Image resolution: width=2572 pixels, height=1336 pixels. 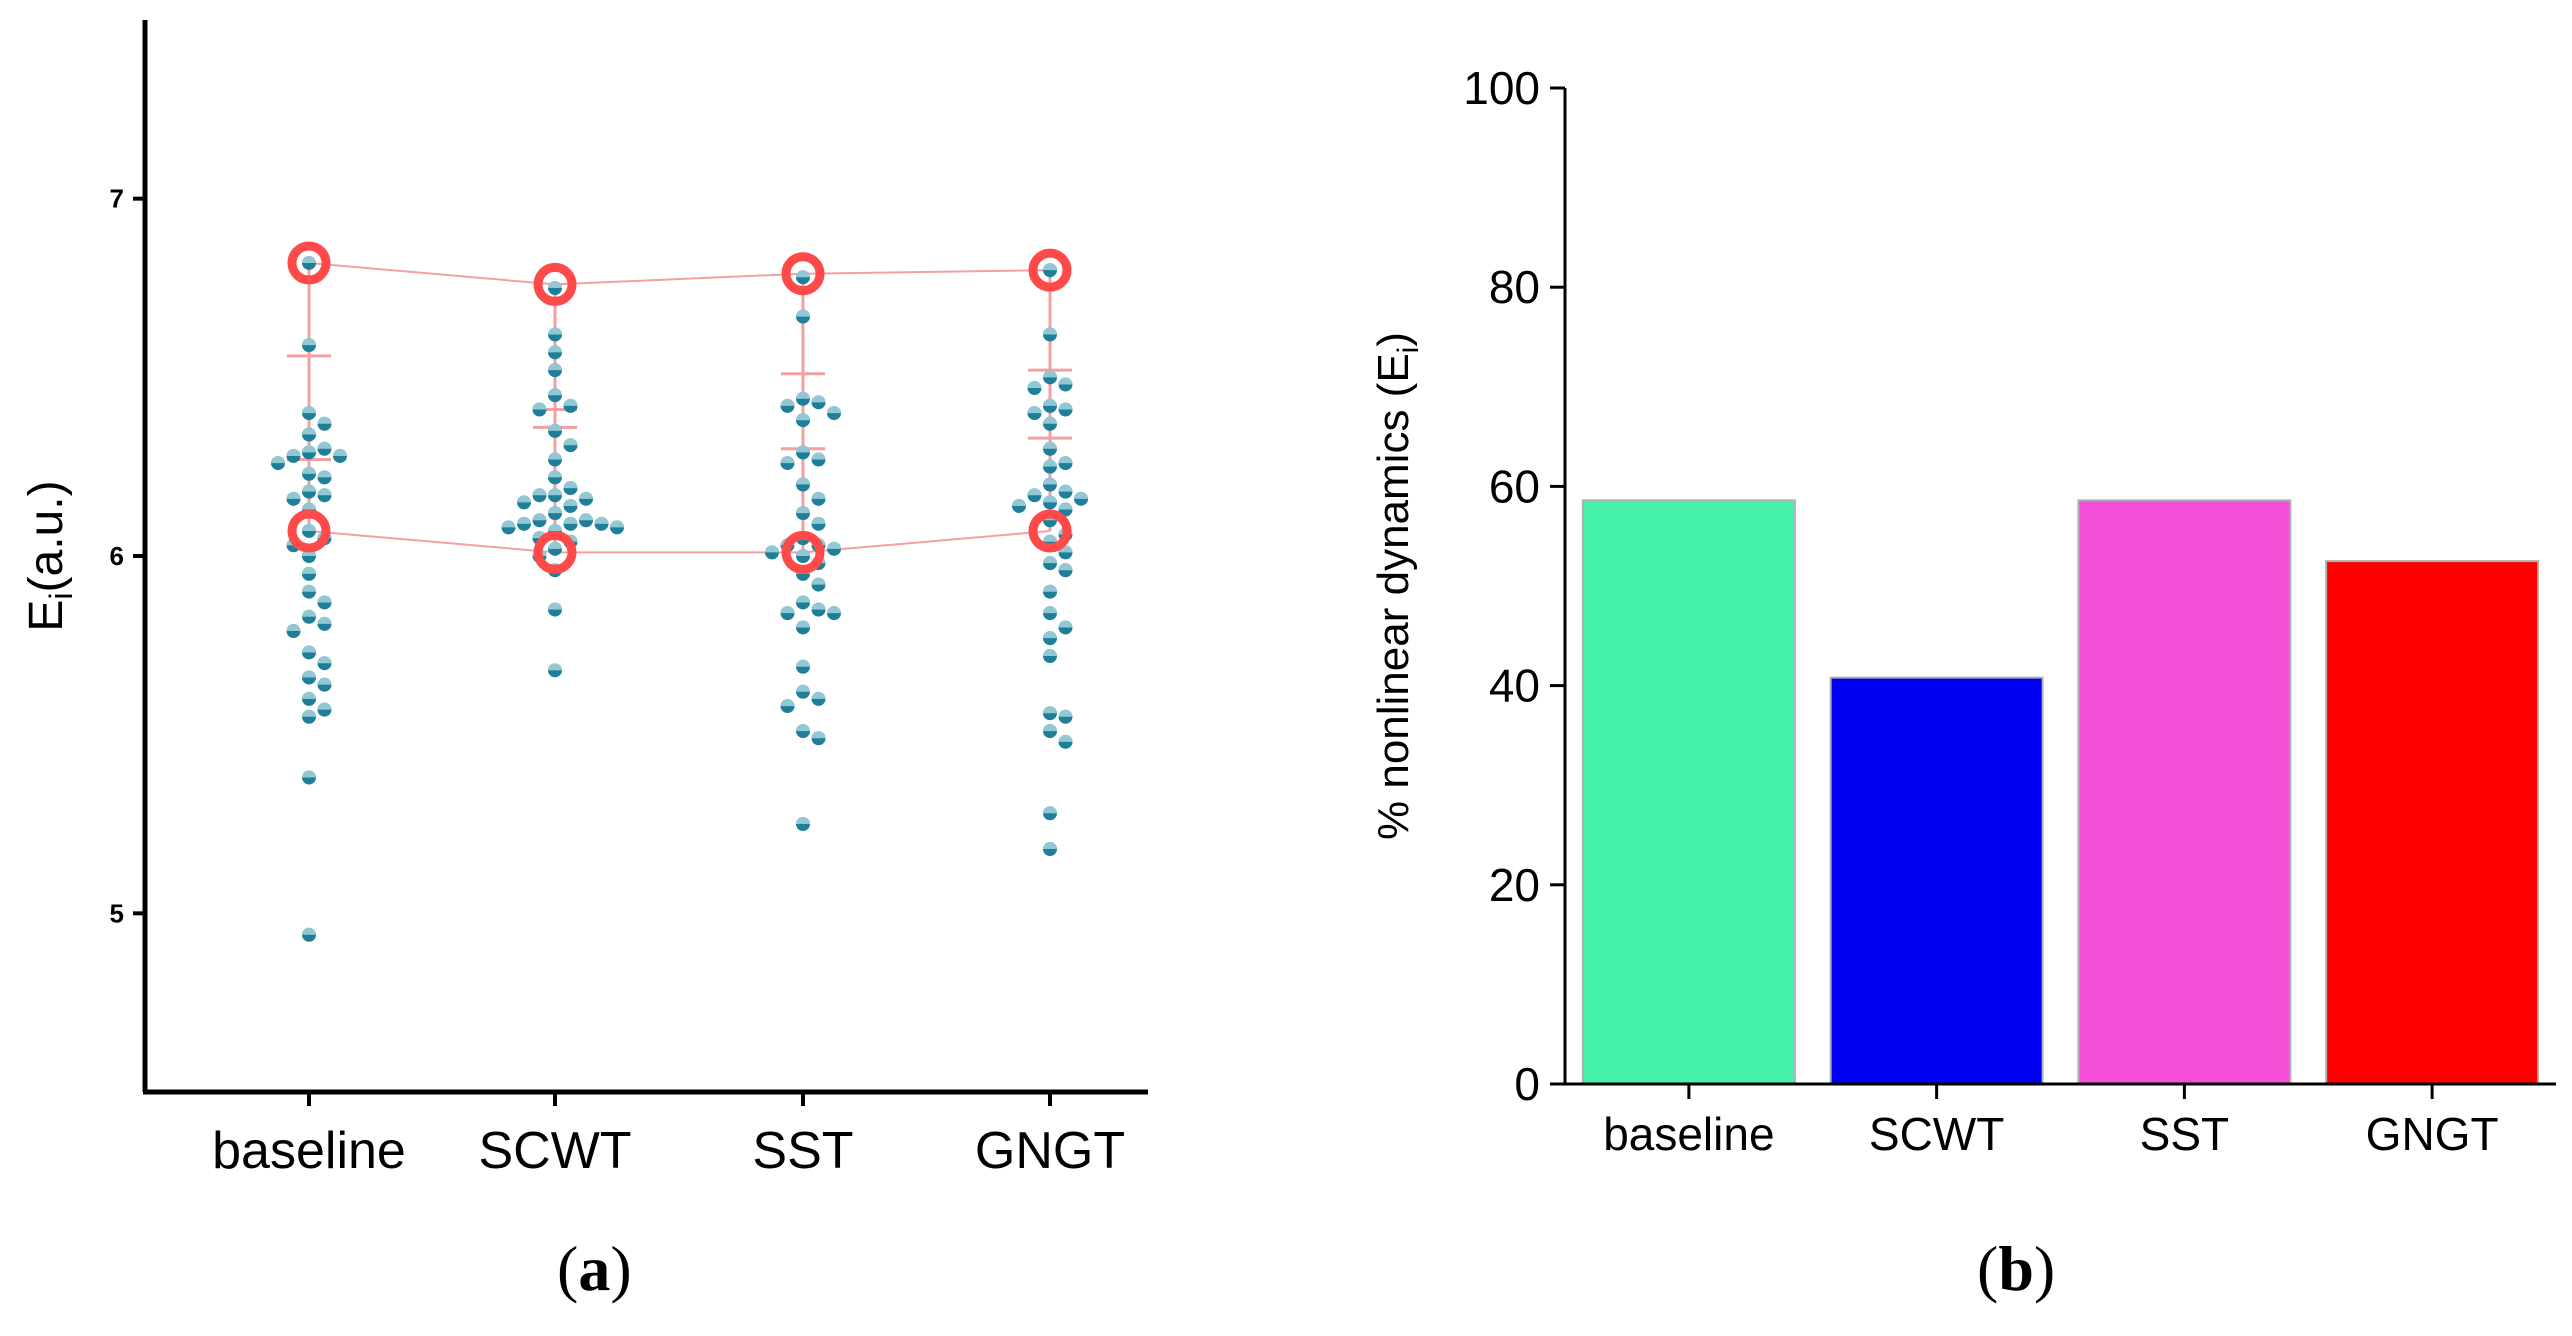 I want to click on a-x-tick-label: baseline, so click(x=309, y=1151).